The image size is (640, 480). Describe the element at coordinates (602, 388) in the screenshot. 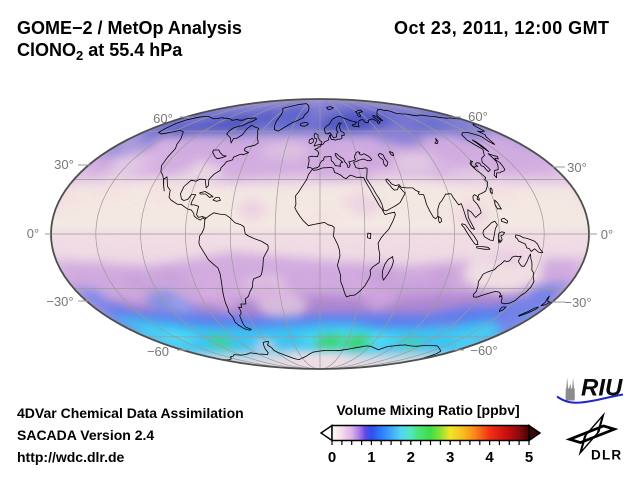

I see `svg-text: RIU` at that location.